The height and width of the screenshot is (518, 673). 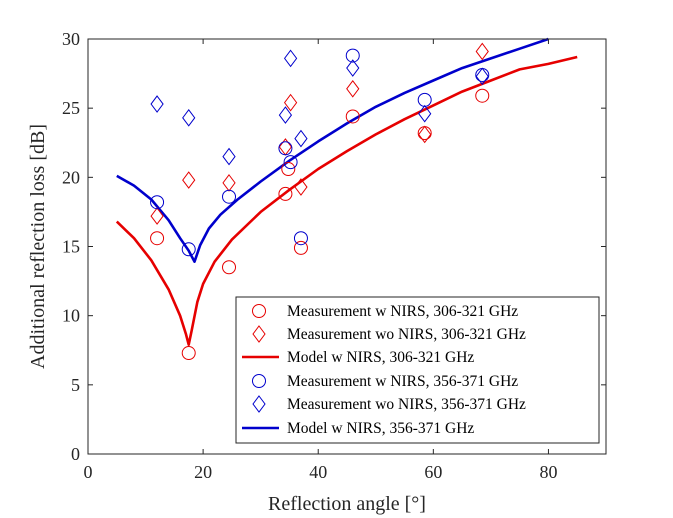 I want to click on x-tick-label: 80, so click(x=548, y=472).